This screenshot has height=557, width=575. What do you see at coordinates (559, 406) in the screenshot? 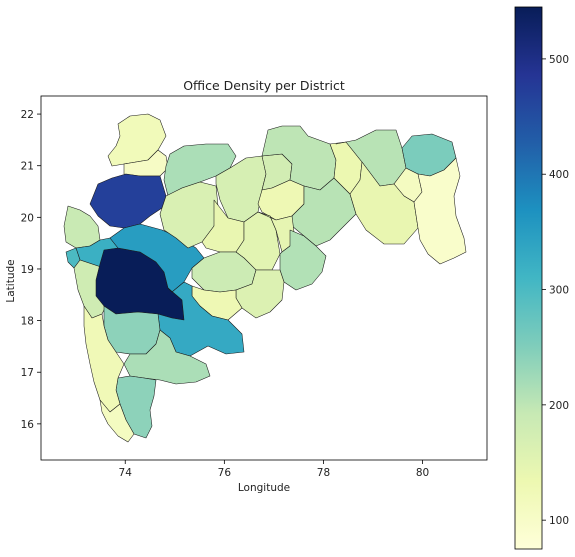
I see `colorbar-tick-label: 200` at bounding box center [559, 406].